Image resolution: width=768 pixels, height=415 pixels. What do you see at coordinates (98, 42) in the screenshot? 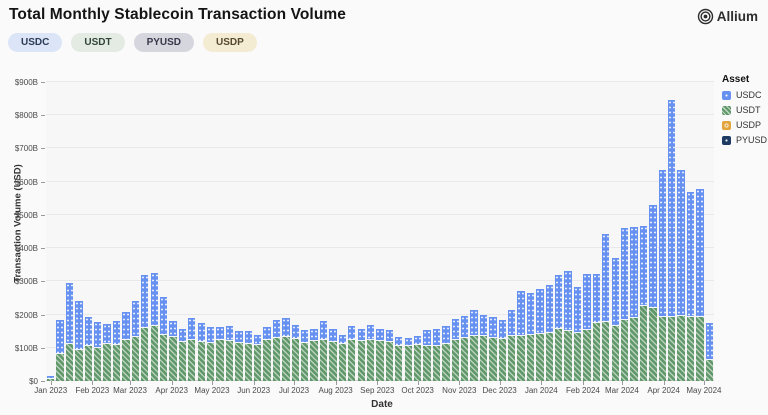
I see `badge-usdt: USDT` at bounding box center [98, 42].